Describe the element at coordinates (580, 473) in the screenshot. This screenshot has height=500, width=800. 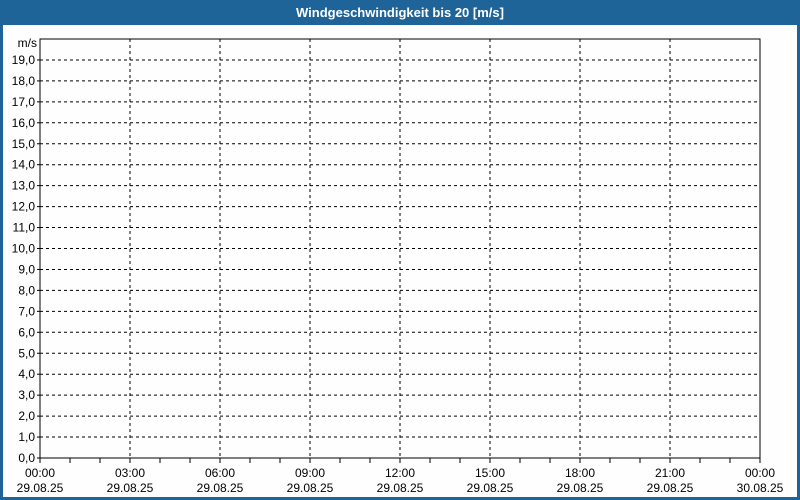
I see `x-tick-time-label: 18:00` at that location.